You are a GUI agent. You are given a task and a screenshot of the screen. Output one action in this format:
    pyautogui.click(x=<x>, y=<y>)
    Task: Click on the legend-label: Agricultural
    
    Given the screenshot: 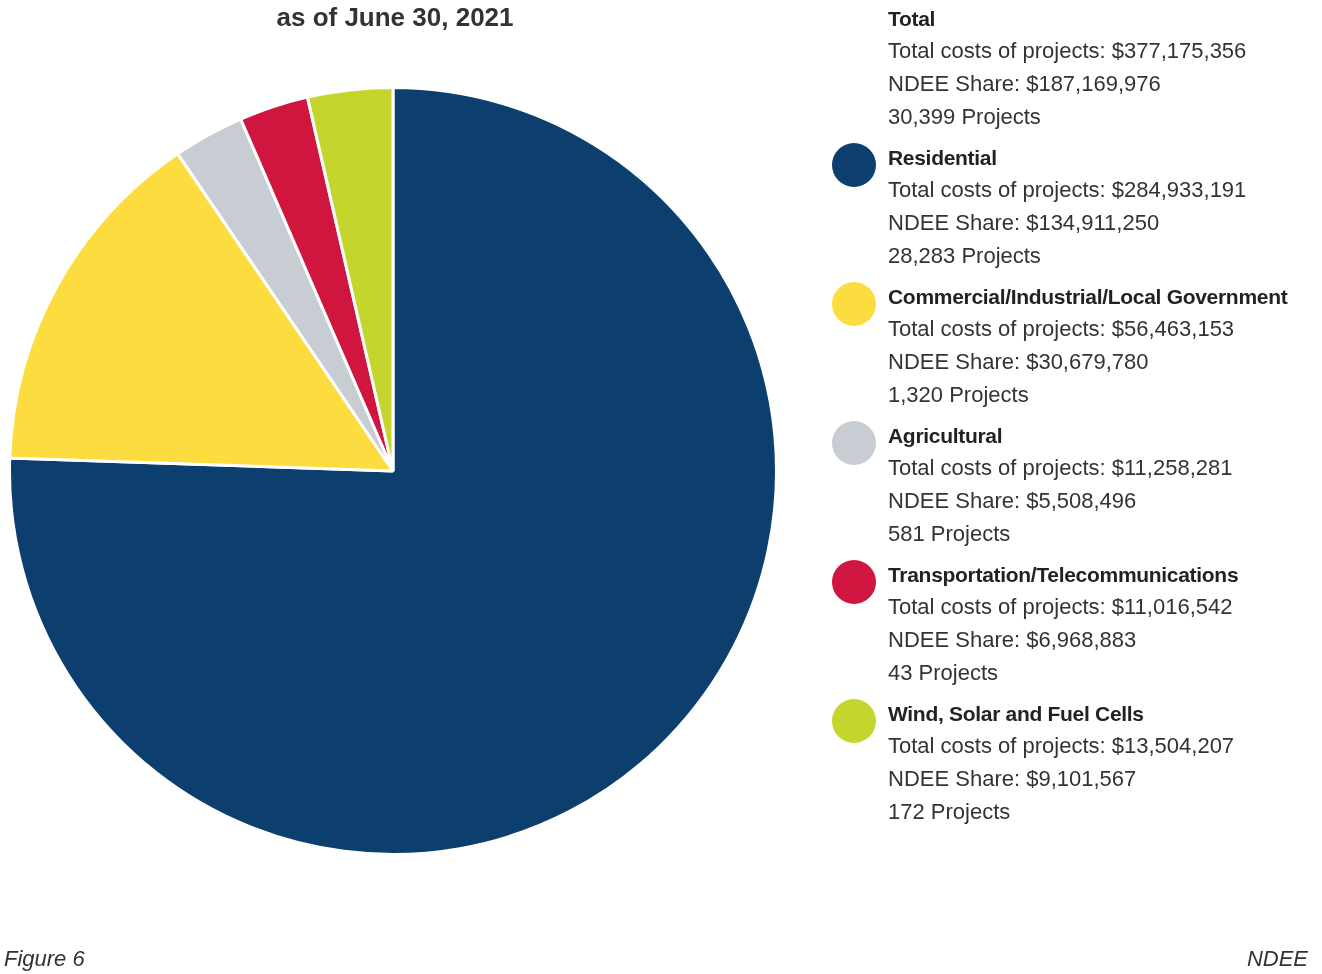 What is the action you would take?
    pyautogui.click(x=946, y=436)
    